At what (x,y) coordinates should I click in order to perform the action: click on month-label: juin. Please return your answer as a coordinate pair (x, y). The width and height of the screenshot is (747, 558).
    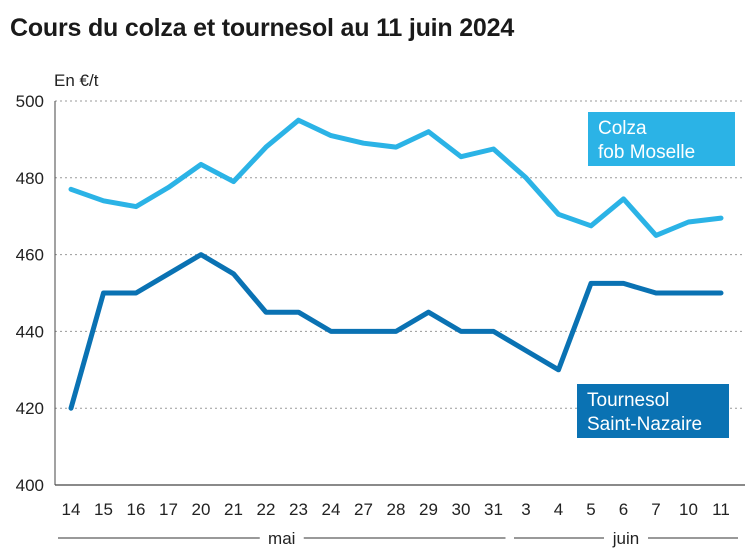
    Looking at the image, I should click on (625, 538).